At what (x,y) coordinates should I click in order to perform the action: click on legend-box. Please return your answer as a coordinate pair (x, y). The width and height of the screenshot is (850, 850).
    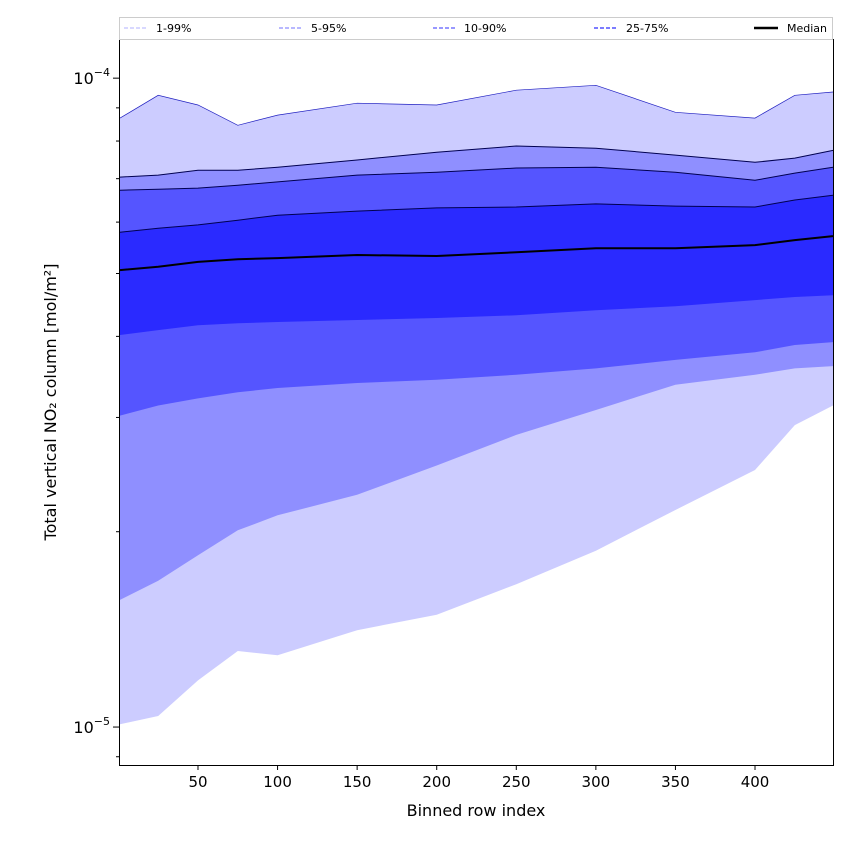
    Looking at the image, I should click on (476, 28).